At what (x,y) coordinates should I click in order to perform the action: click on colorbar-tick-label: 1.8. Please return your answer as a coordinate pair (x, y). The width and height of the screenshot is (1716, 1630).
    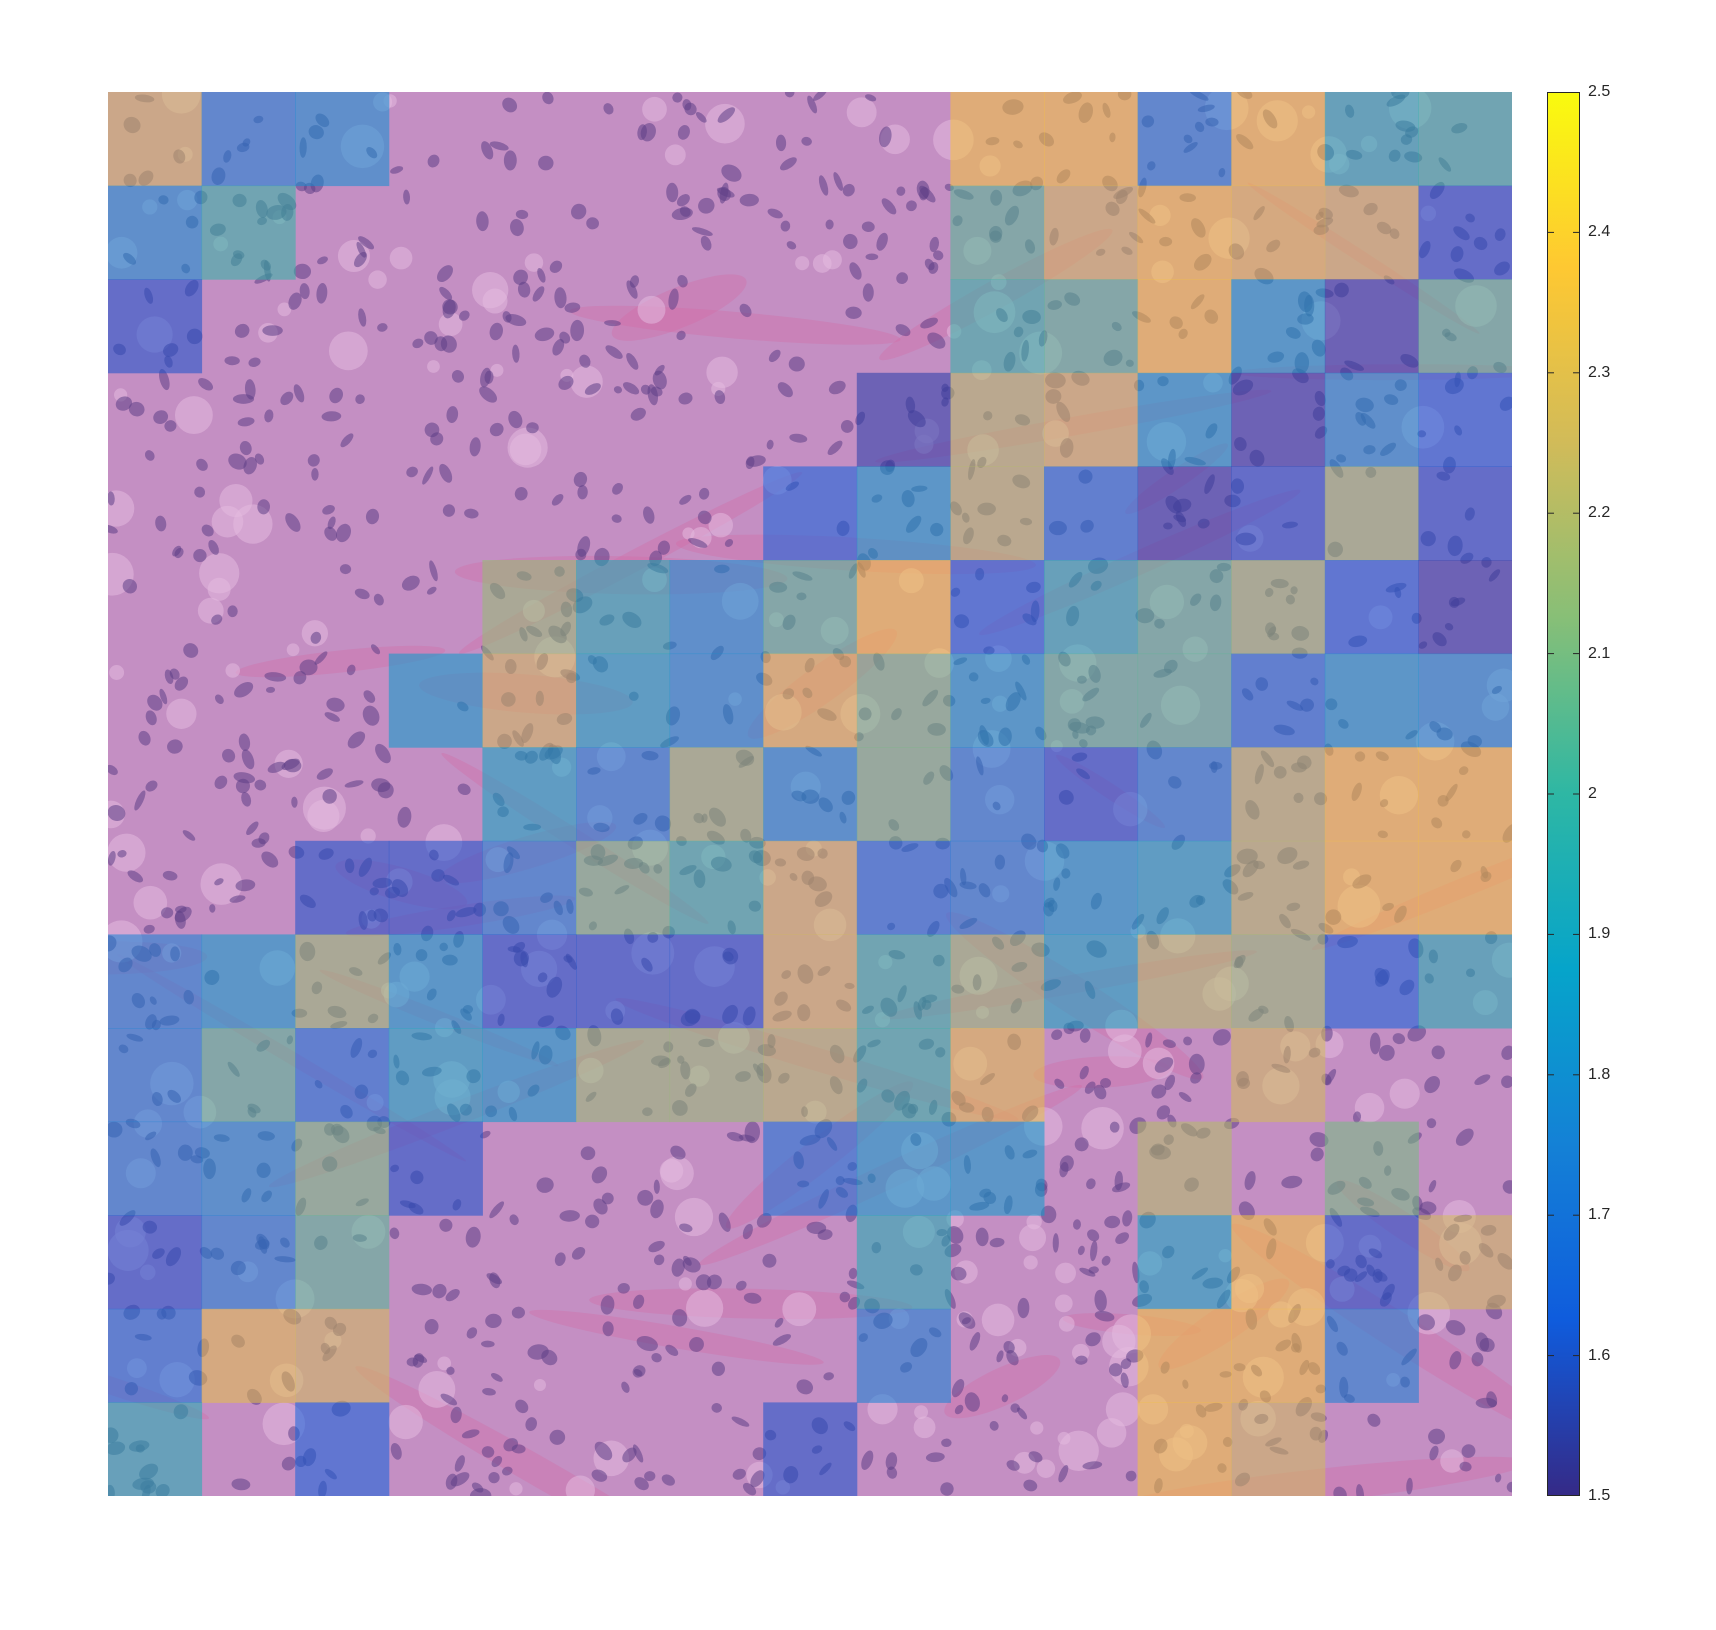
    Looking at the image, I should click on (1599, 1074).